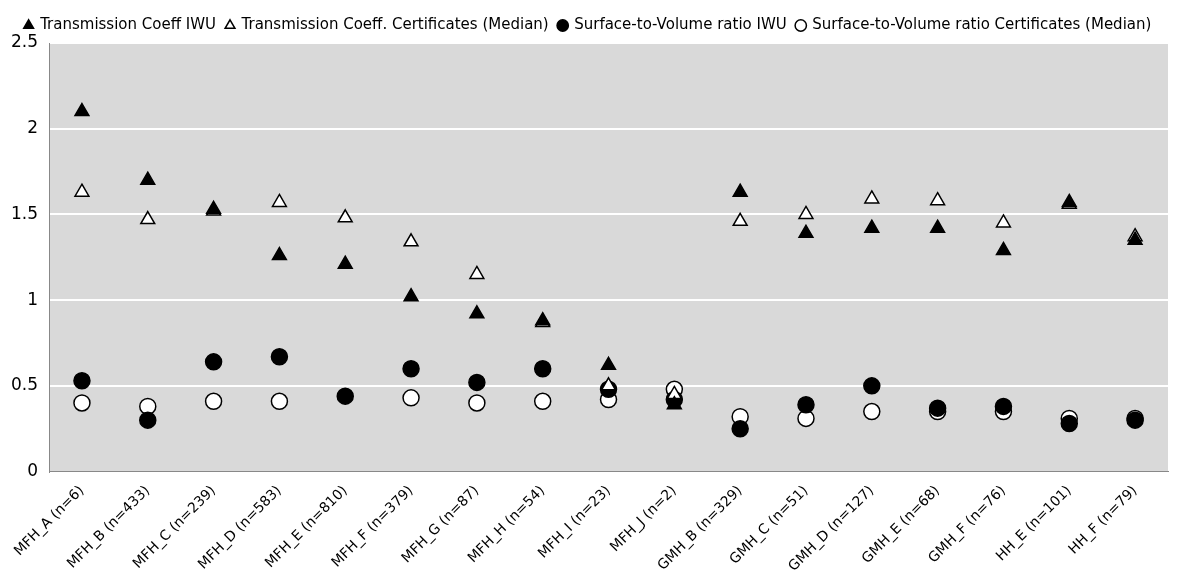 The height and width of the screenshot is (587, 1196). What do you see at coordinates (24, 384) in the screenshot?
I see `y-tick-label: 0.5` at bounding box center [24, 384].